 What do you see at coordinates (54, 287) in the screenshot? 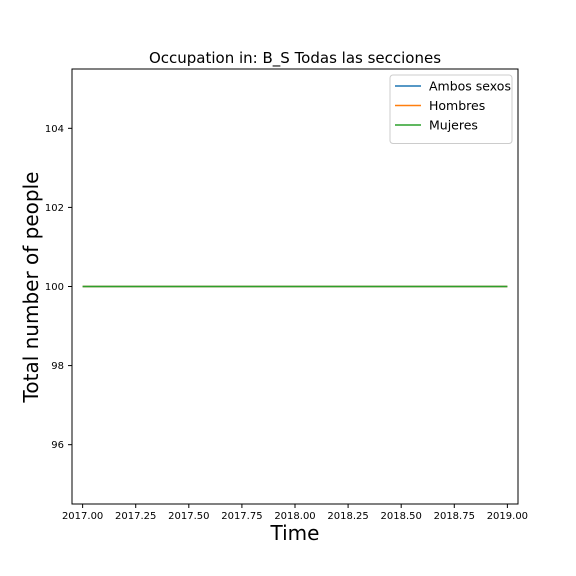
I see `y-tick-label: 100` at bounding box center [54, 287].